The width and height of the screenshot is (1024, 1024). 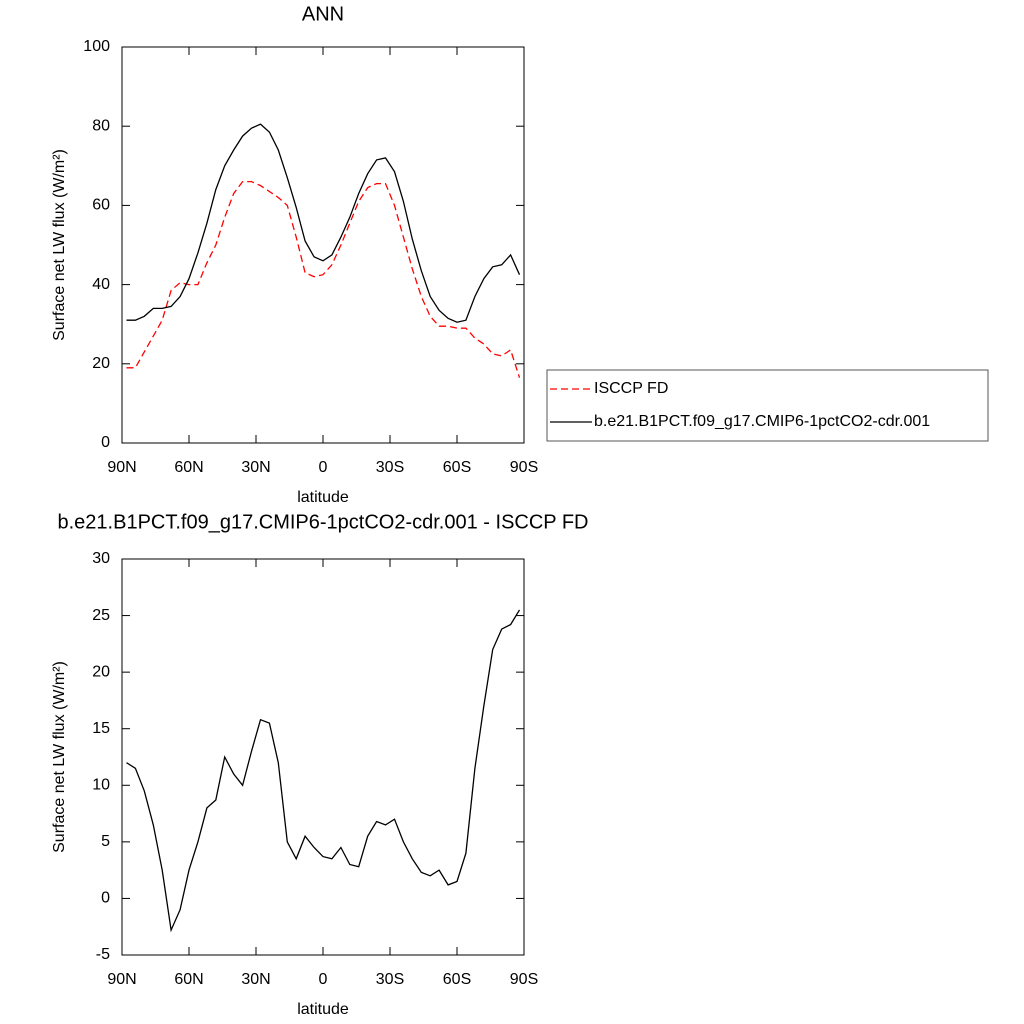 What do you see at coordinates (323, 14) in the screenshot?
I see `chart-title: ANN` at bounding box center [323, 14].